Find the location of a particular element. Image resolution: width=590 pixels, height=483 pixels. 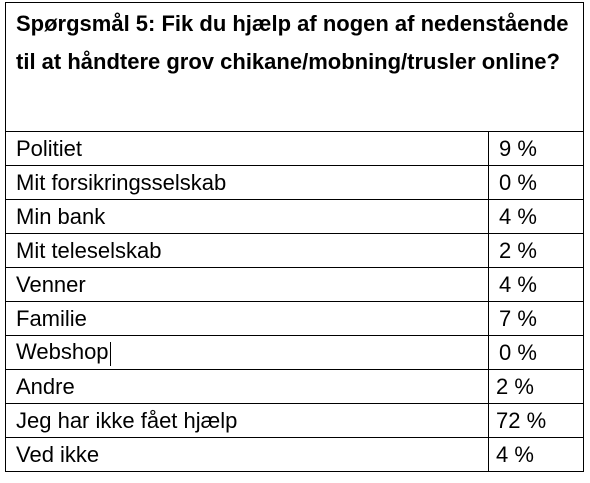

table-row: Venner 4 % is located at coordinates (295, 284).